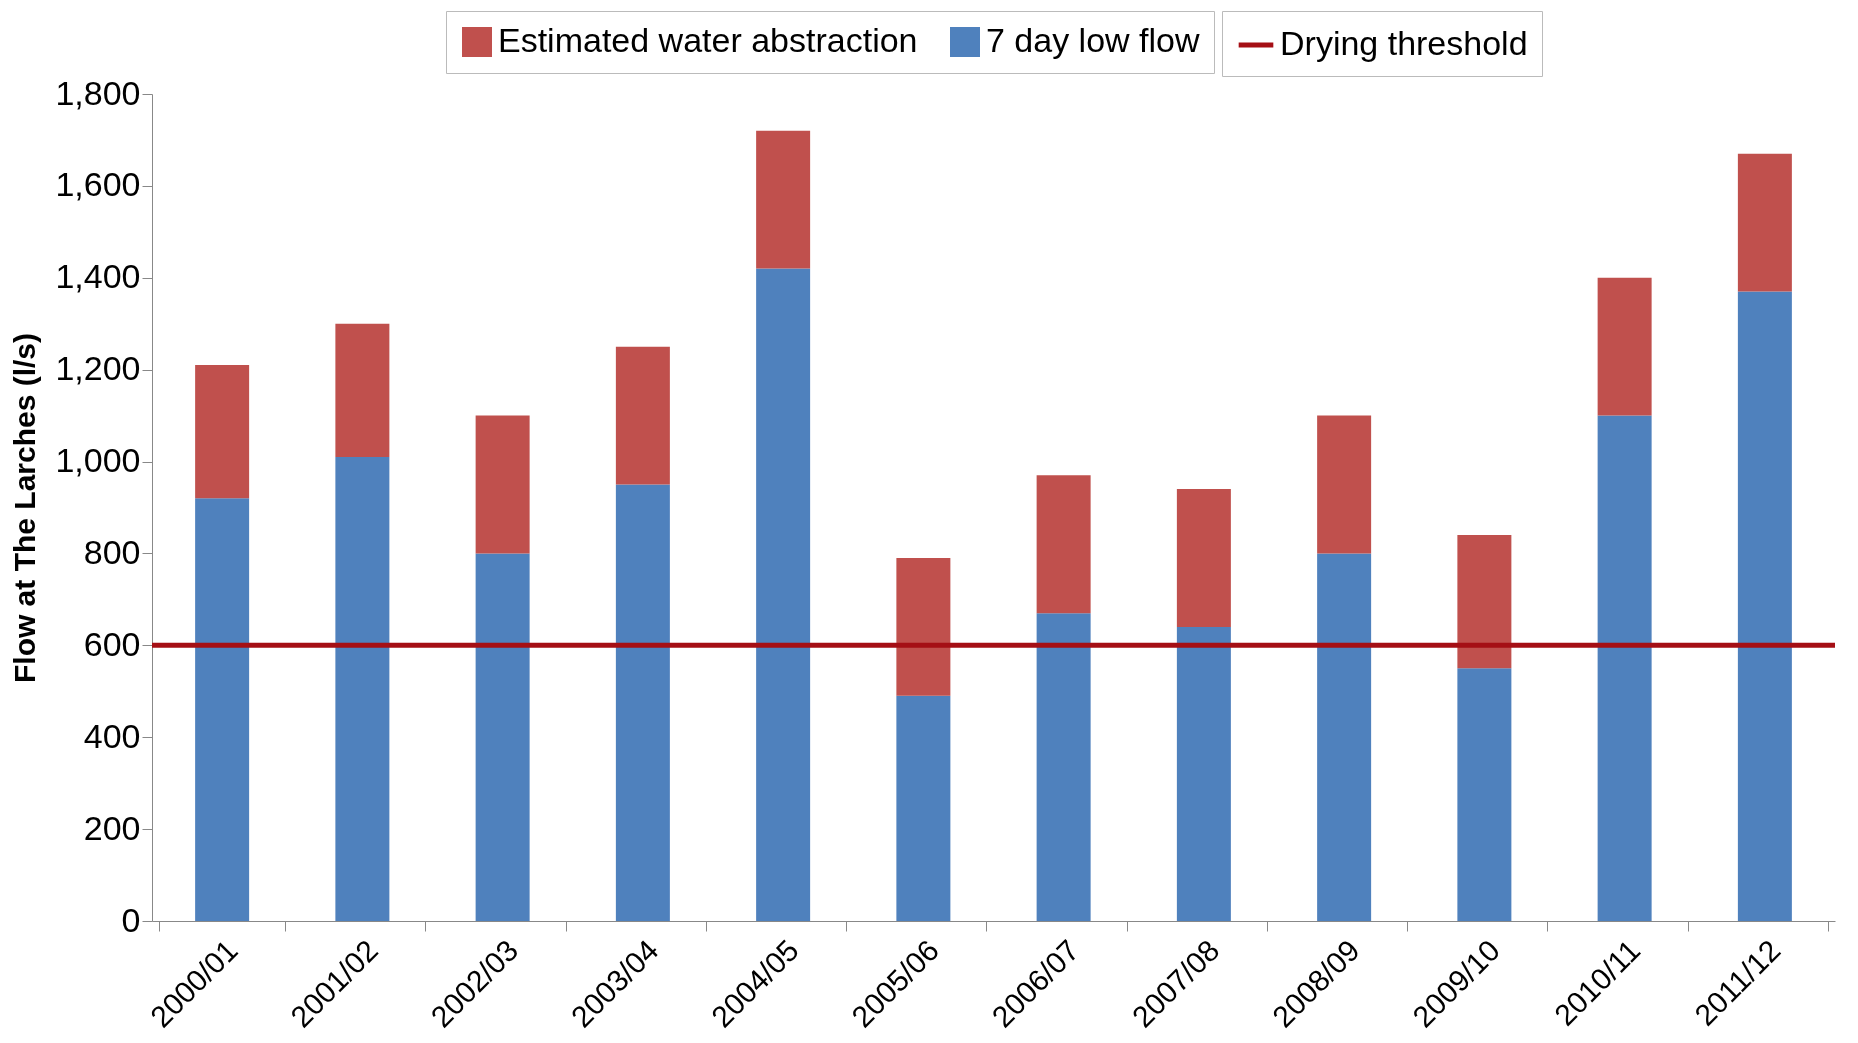 The height and width of the screenshot is (1043, 1858). I want to click on y-tick-label: 600, so click(112, 643).